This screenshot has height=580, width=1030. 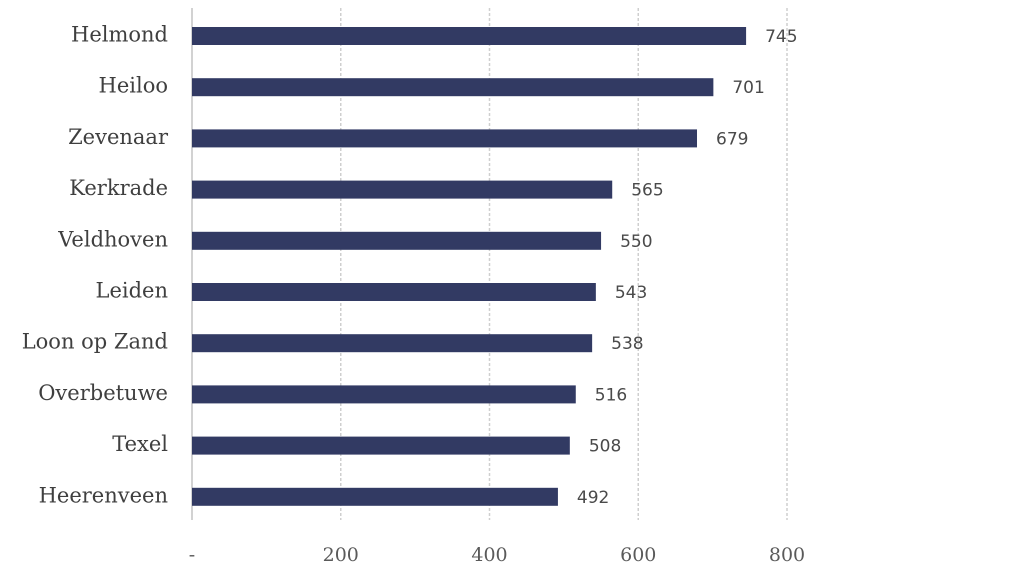 I want to click on data-label: 679, so click(x=732, y=139).